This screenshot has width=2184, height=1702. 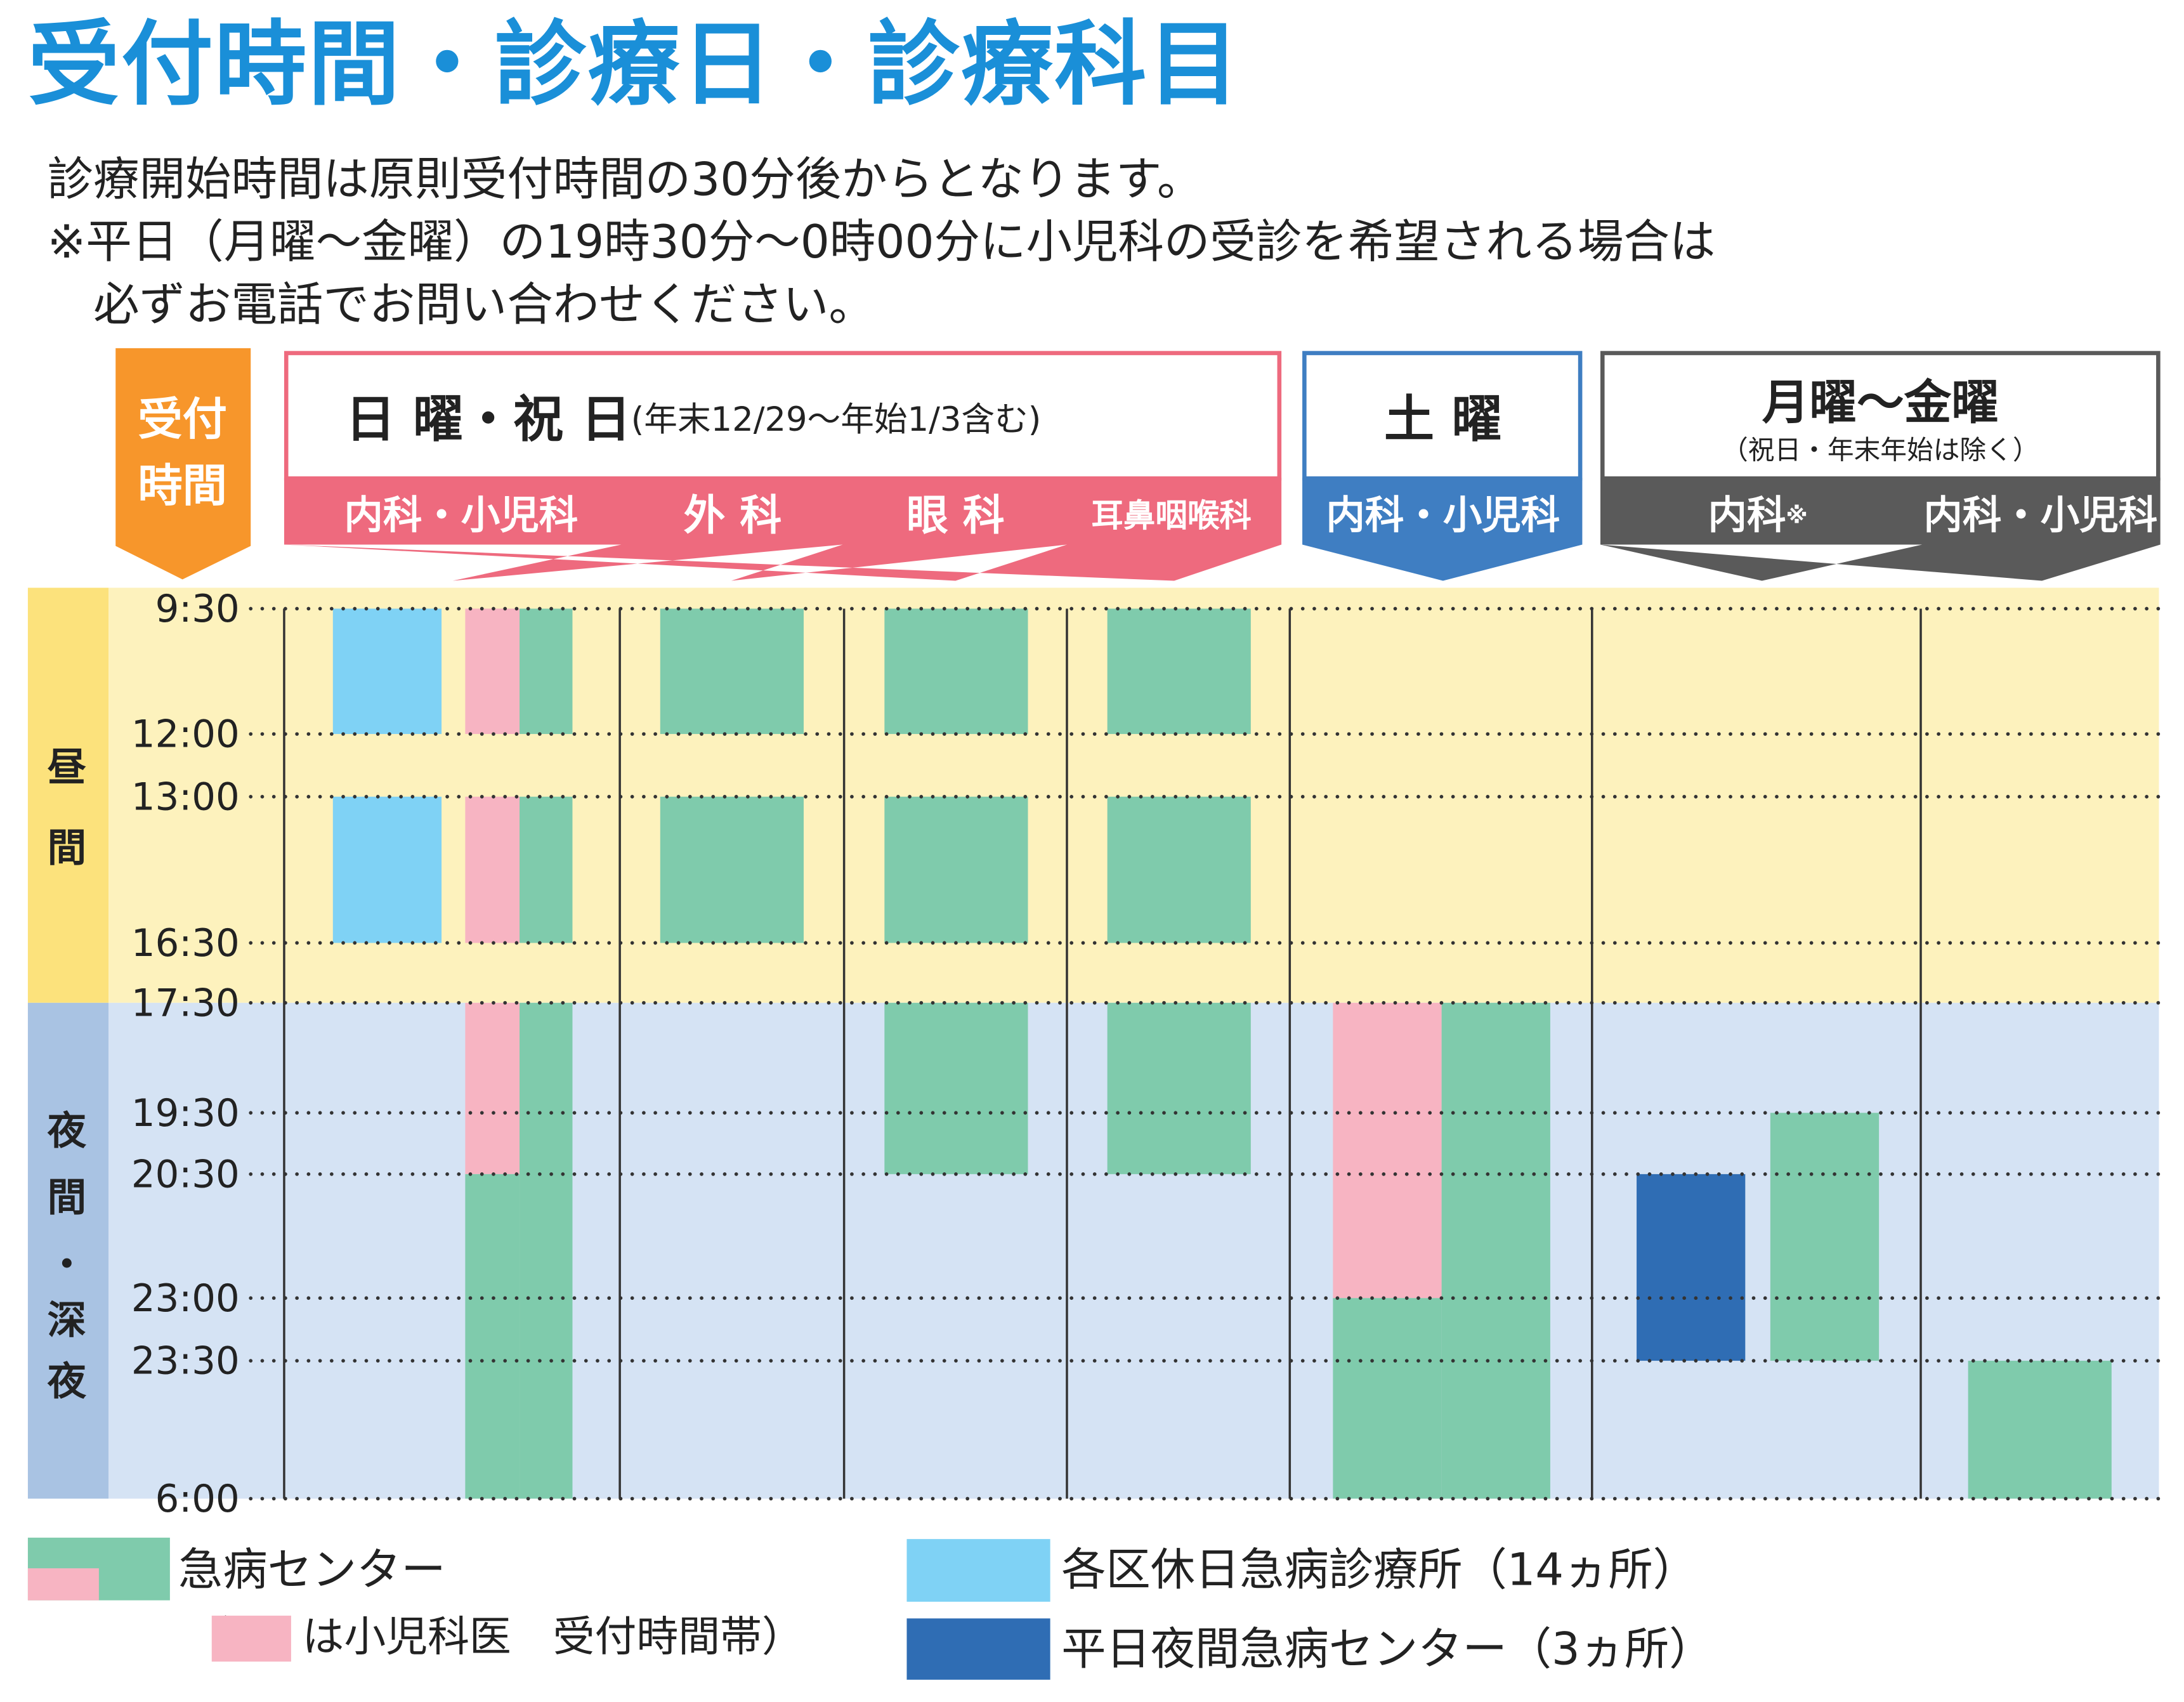 I want to click on intro-line: ※平日（月曜～金曜）の19時30分～0時00分に小児科の受診を希望される場合は, so click(x=881, y=241).